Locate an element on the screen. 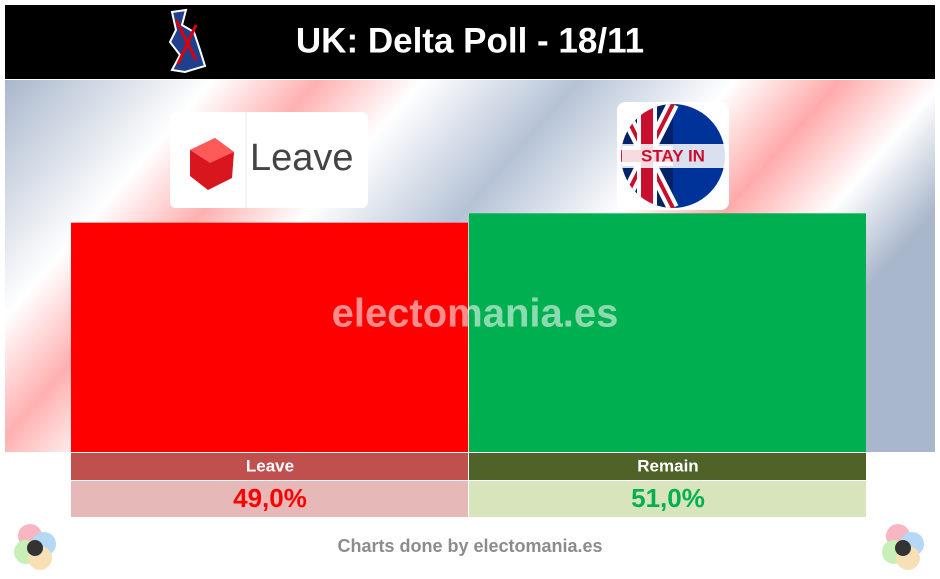 The width and height of the screenshot is (940, 579). title-bar is located at coordinates (470, 42).